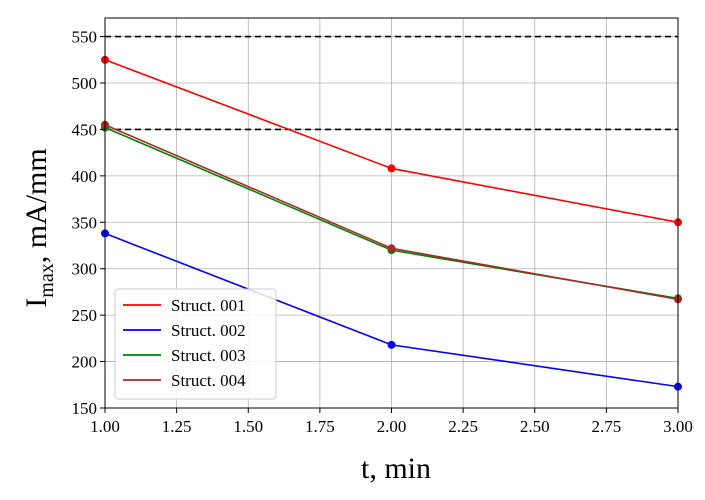 The height and width of the screenshot is (500, 705). What do you see at coordinates (535, 426) in the screenshot?
I see `x-tick-label: 2.50` at bounding box center [535, 426].